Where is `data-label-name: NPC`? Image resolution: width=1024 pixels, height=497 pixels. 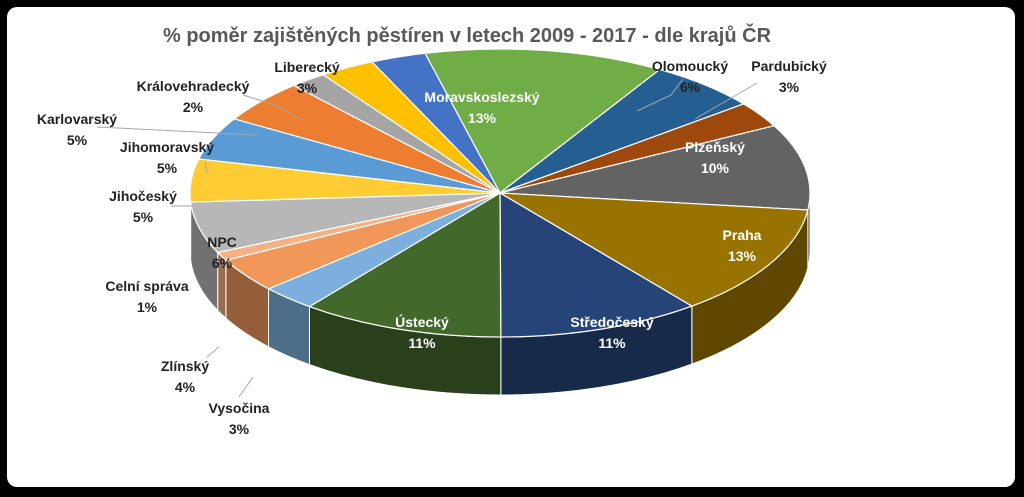 data-label-name: NPC is located at coordinates (222, 242).